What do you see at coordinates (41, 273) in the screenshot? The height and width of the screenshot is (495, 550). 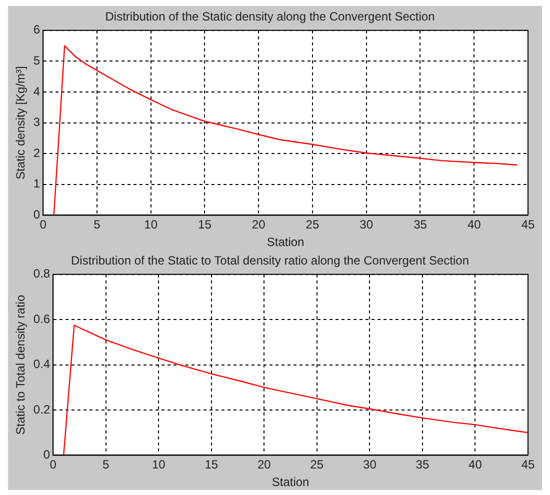 I see `y-tick-label: 0.8` at bounding box center [41, 273].